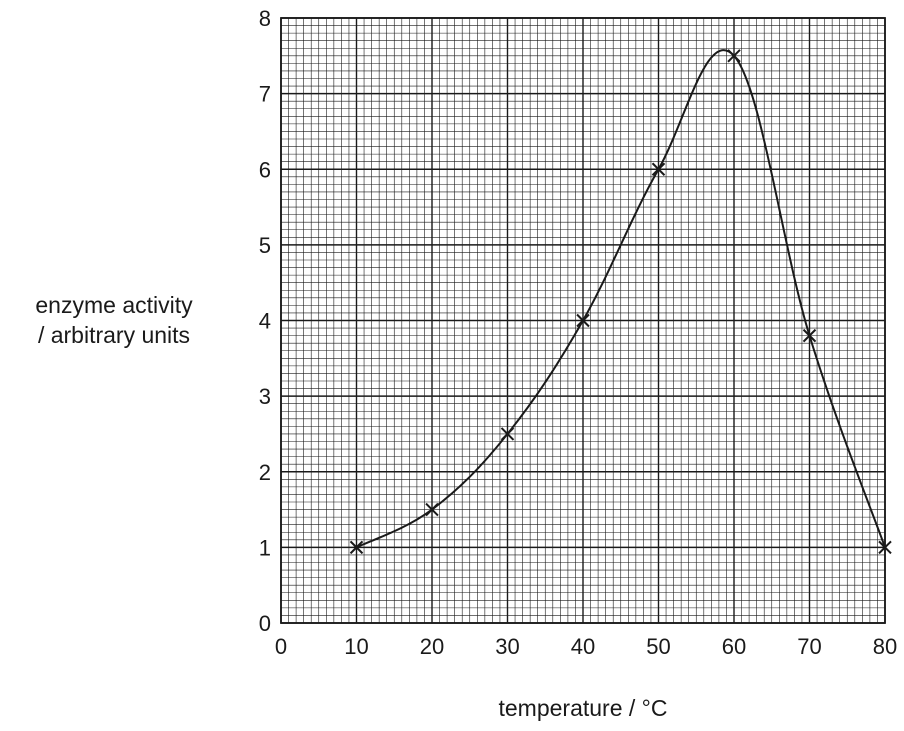 The image size is (904, 731). I want to click on y-axis-label: enzyme activity / arbitrary units, so click(114, 320).